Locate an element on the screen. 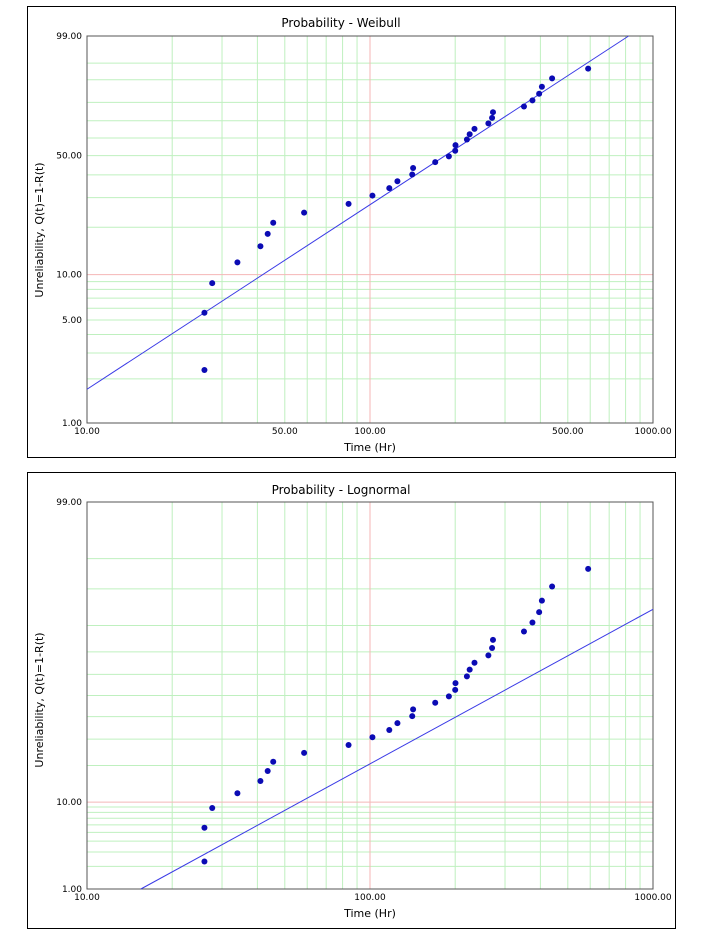 Image resolution: width=704 pixels, height=935 pixels. x-tick-label: 500.00 is located at coordinates (568, 432).